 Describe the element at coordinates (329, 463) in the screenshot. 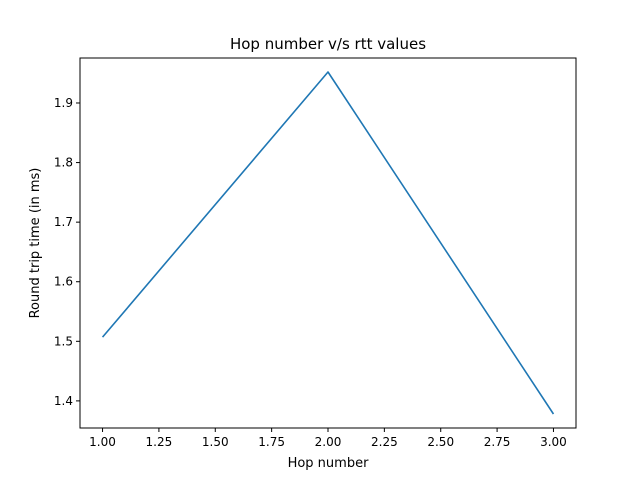

I see `x-axis-label: Hop number` at that location.